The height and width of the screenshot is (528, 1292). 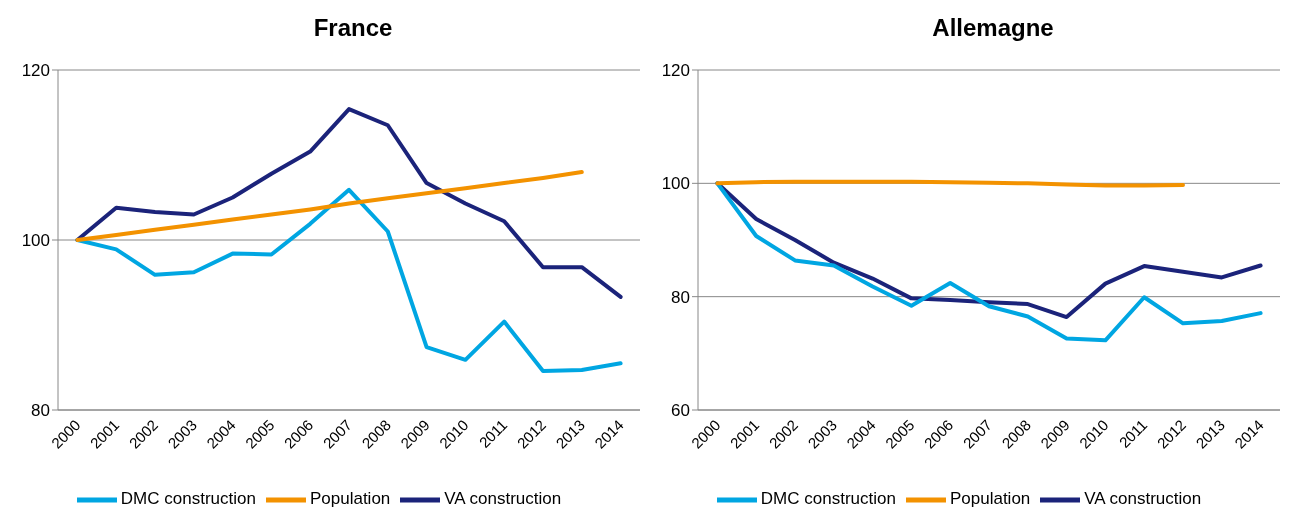 I want to click on chart-title: Allemagne, so click(x=993, y=28).